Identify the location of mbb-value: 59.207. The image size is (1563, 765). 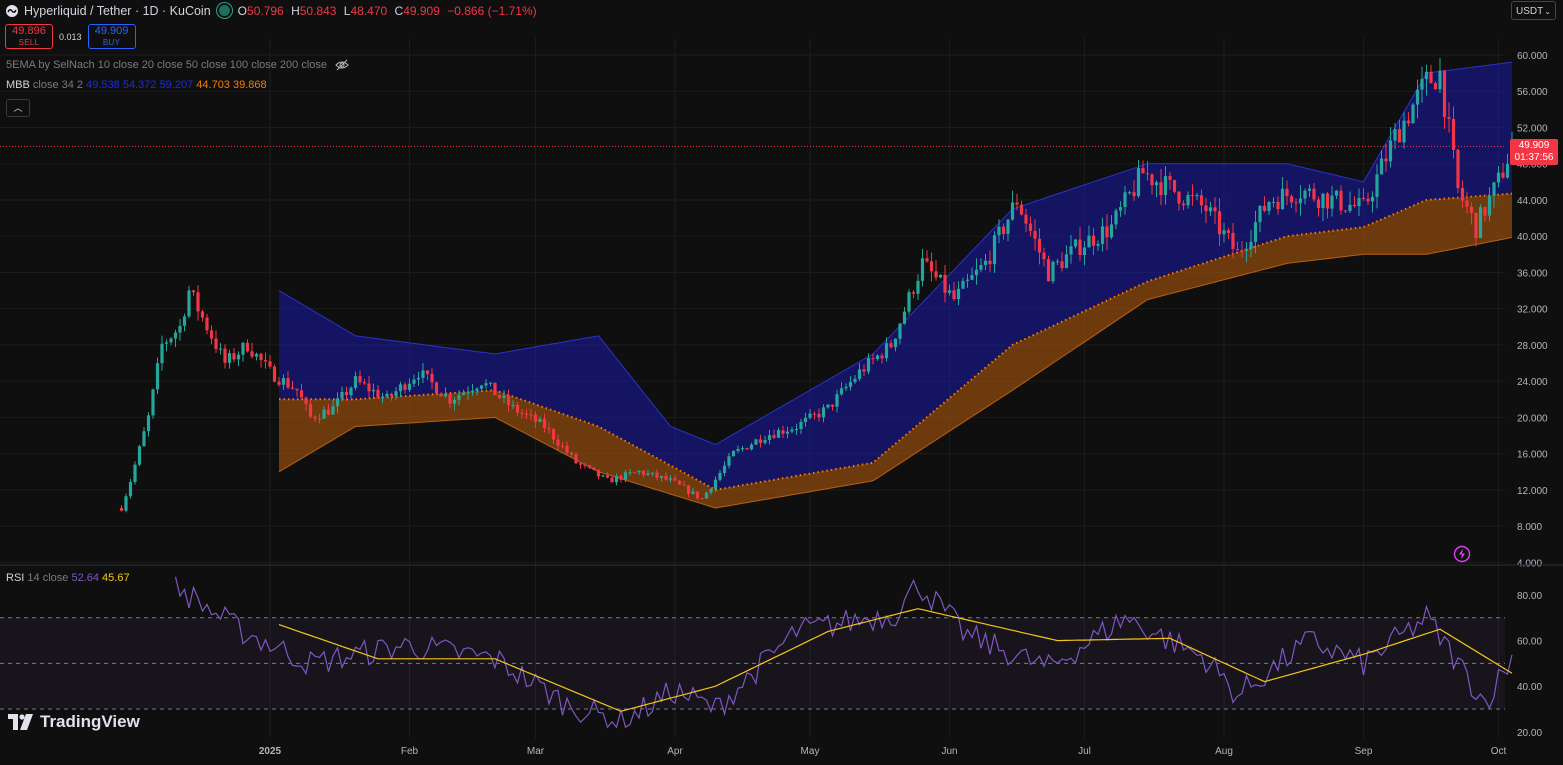
(176, 85).